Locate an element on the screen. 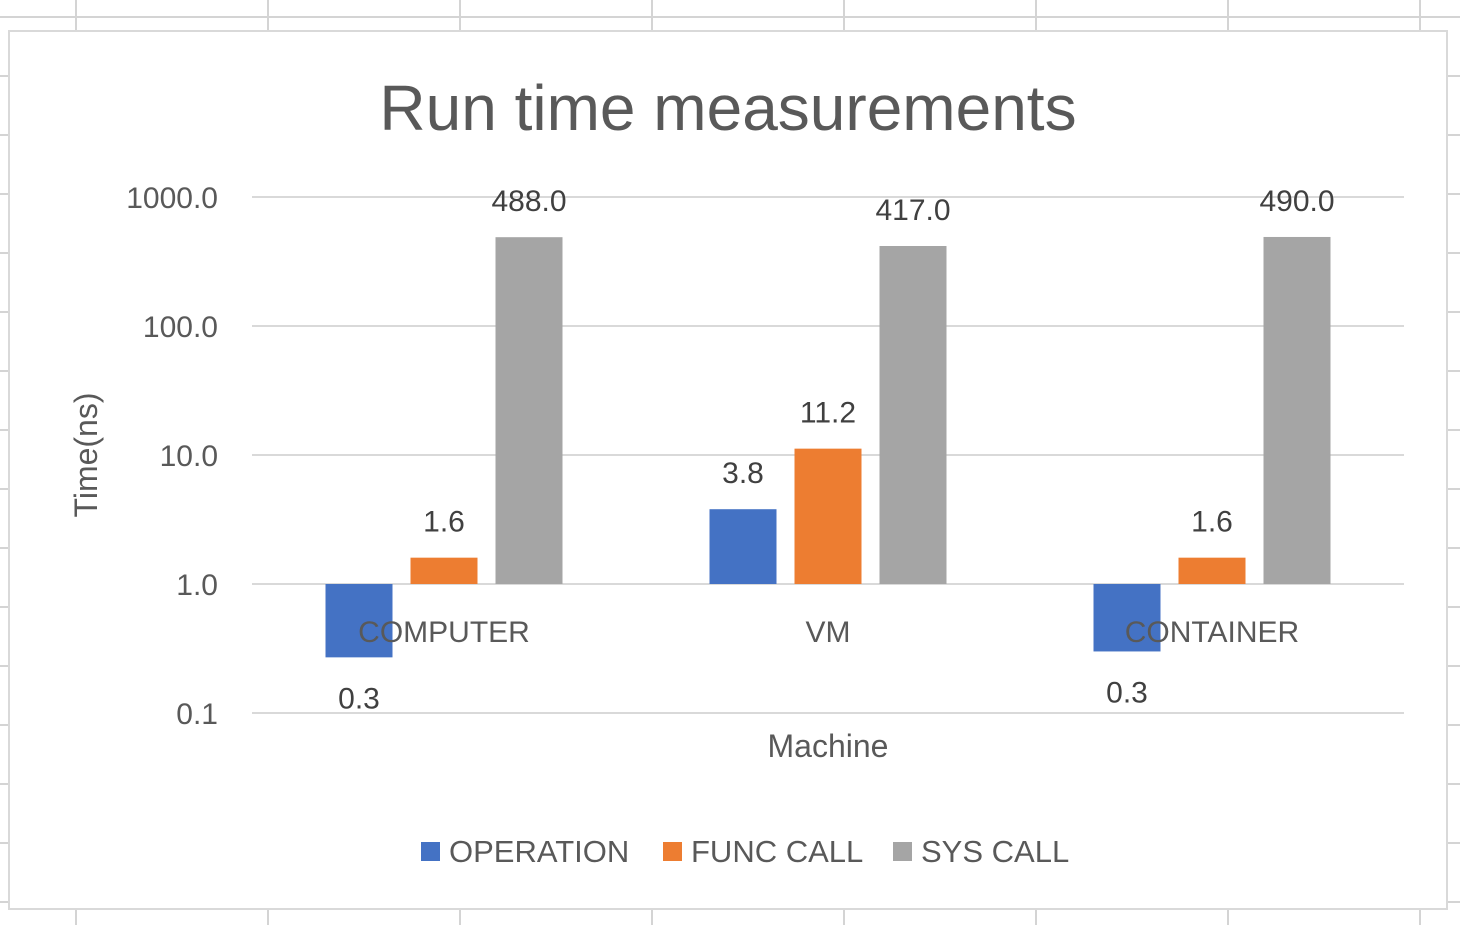 The image size is (1460, 925). y-tick-label: 100.0 is located at coordinates (180, 327).